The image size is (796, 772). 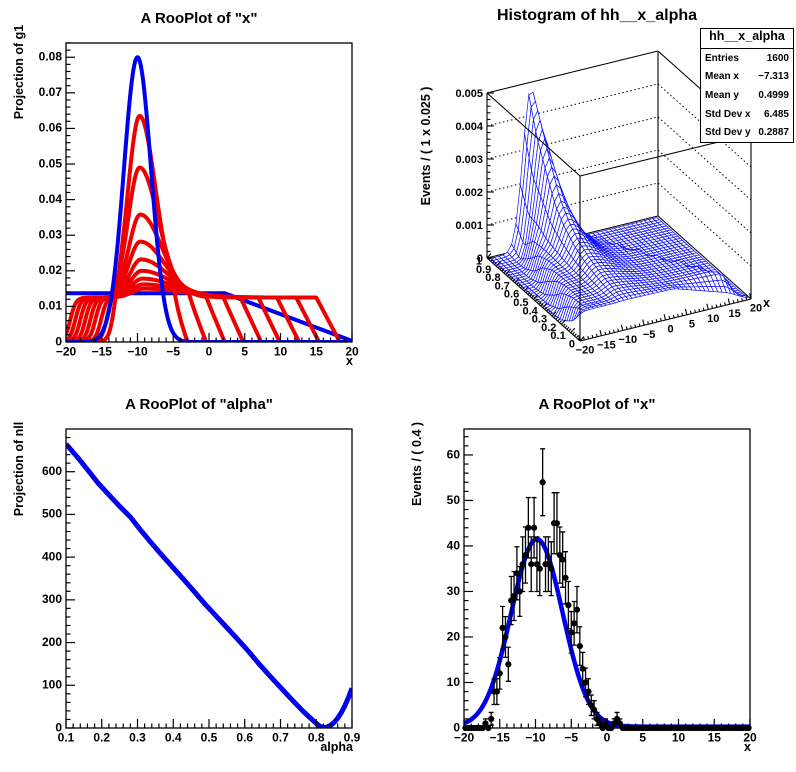 I want to click on stats-row-entries: Entries 1600, so click(x=747, y=58).